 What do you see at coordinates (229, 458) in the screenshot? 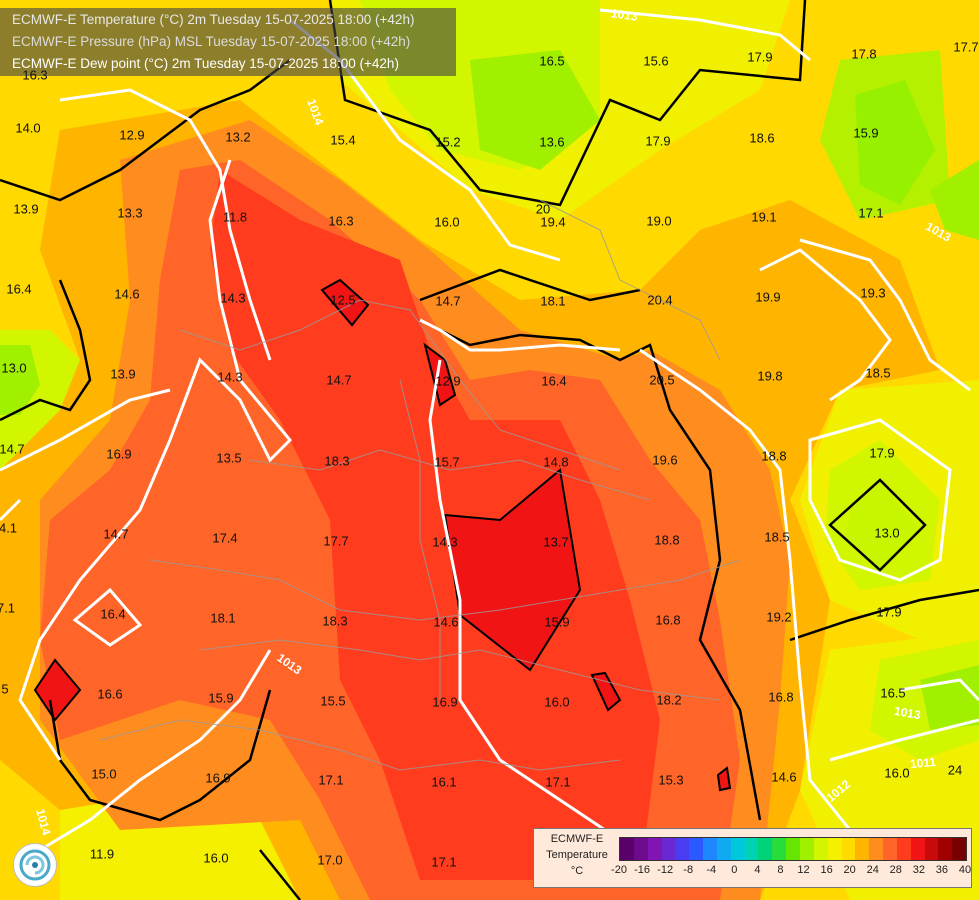
I see `temperature-label: 13.5` at bounding box center [229, 458].